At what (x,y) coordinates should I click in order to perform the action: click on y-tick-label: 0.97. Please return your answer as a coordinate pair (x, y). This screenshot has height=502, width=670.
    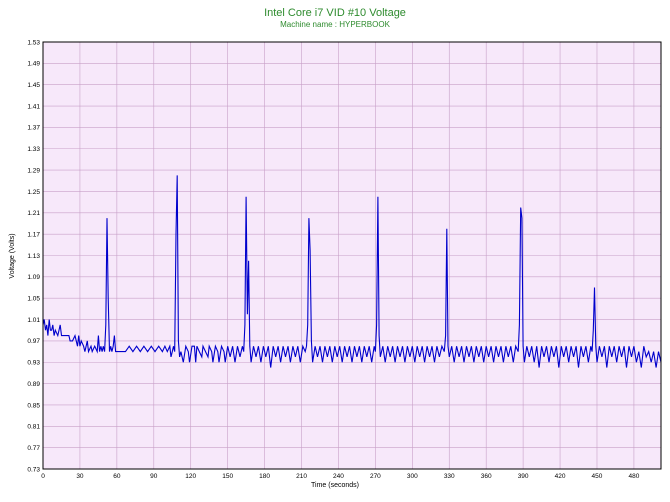
    Looking at the image, I should click on (33, 341).